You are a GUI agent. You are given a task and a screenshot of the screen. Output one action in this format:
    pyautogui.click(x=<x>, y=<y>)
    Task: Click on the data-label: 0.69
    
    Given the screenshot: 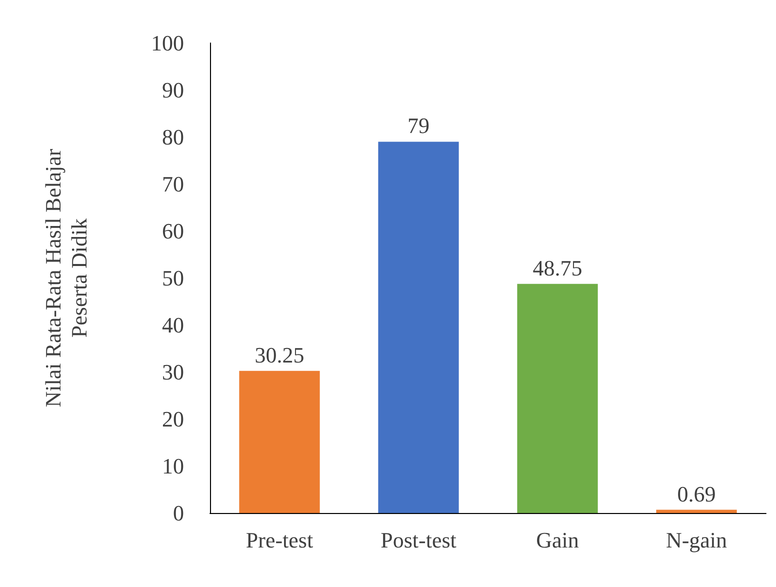 What is the action you would take?
    pyautogui.click(x=696, y=493)
    